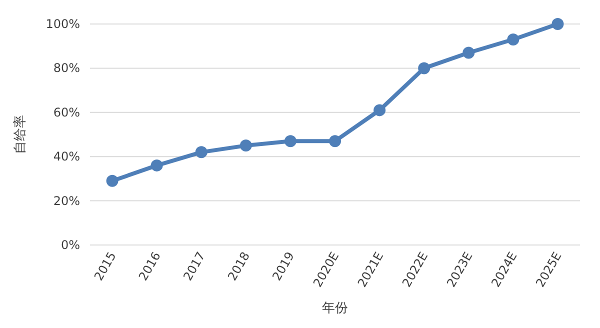  I want to click on x-axis-title: 年份, so click(335, 308).